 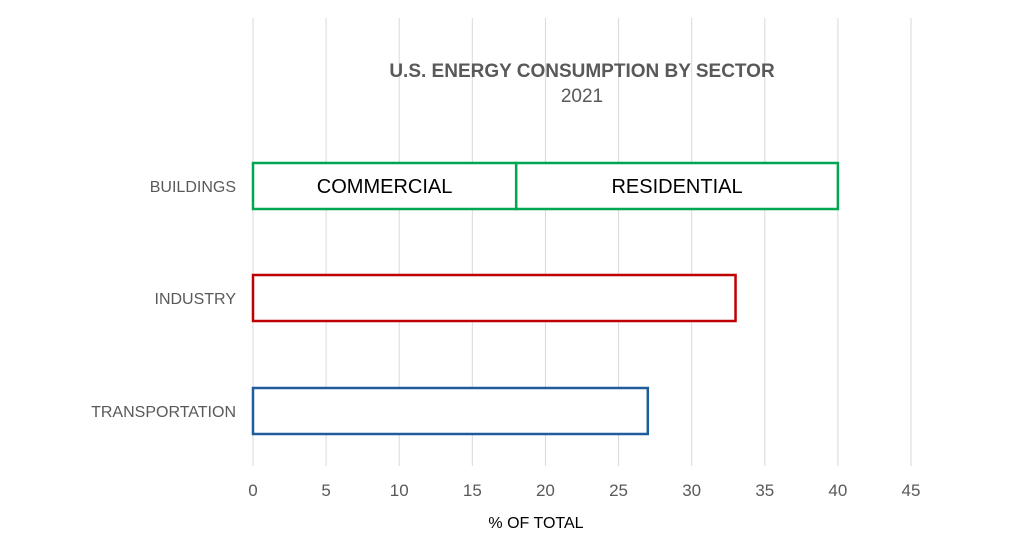 I want to click on x-tick-label-10: 10, so click(x=399, y=490).